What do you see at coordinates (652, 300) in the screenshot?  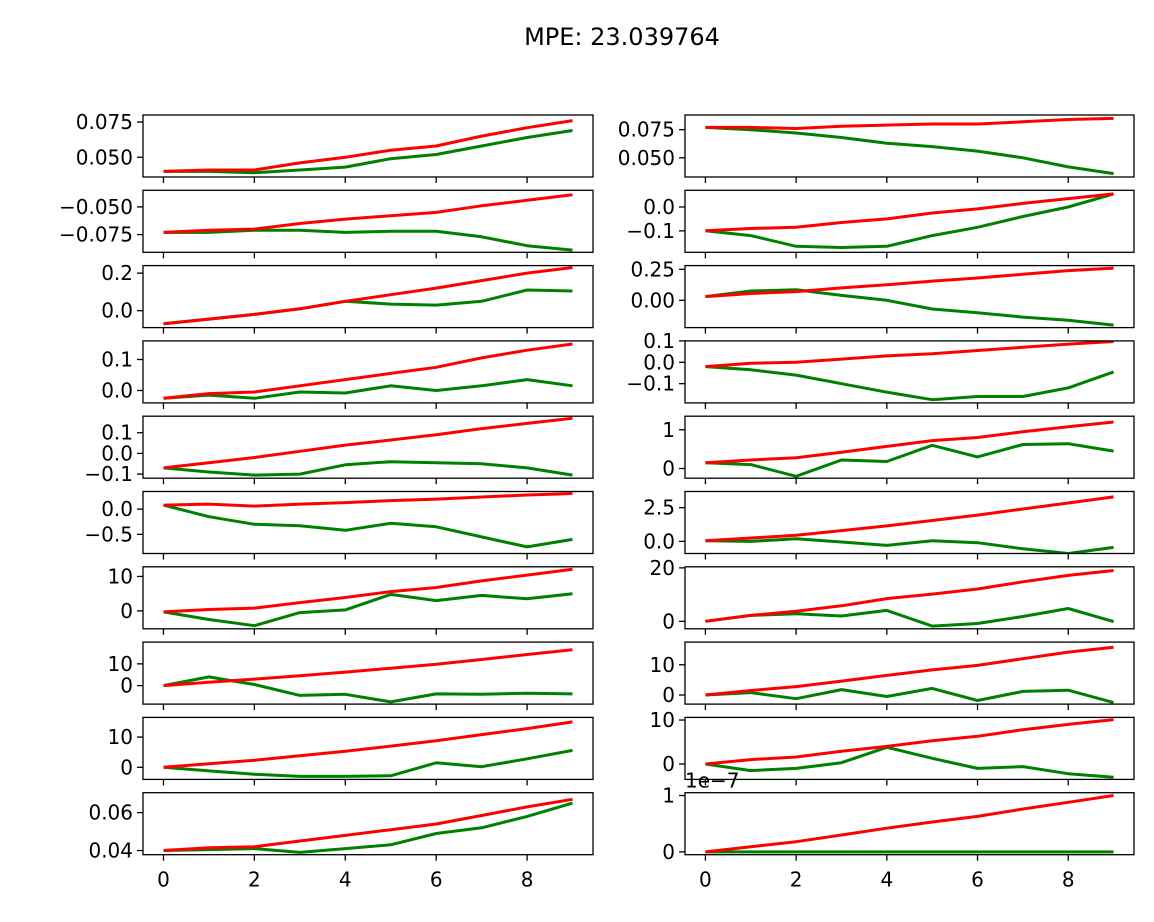 I see `y-tick-label: 0.00` at bounding box center [652, 300].